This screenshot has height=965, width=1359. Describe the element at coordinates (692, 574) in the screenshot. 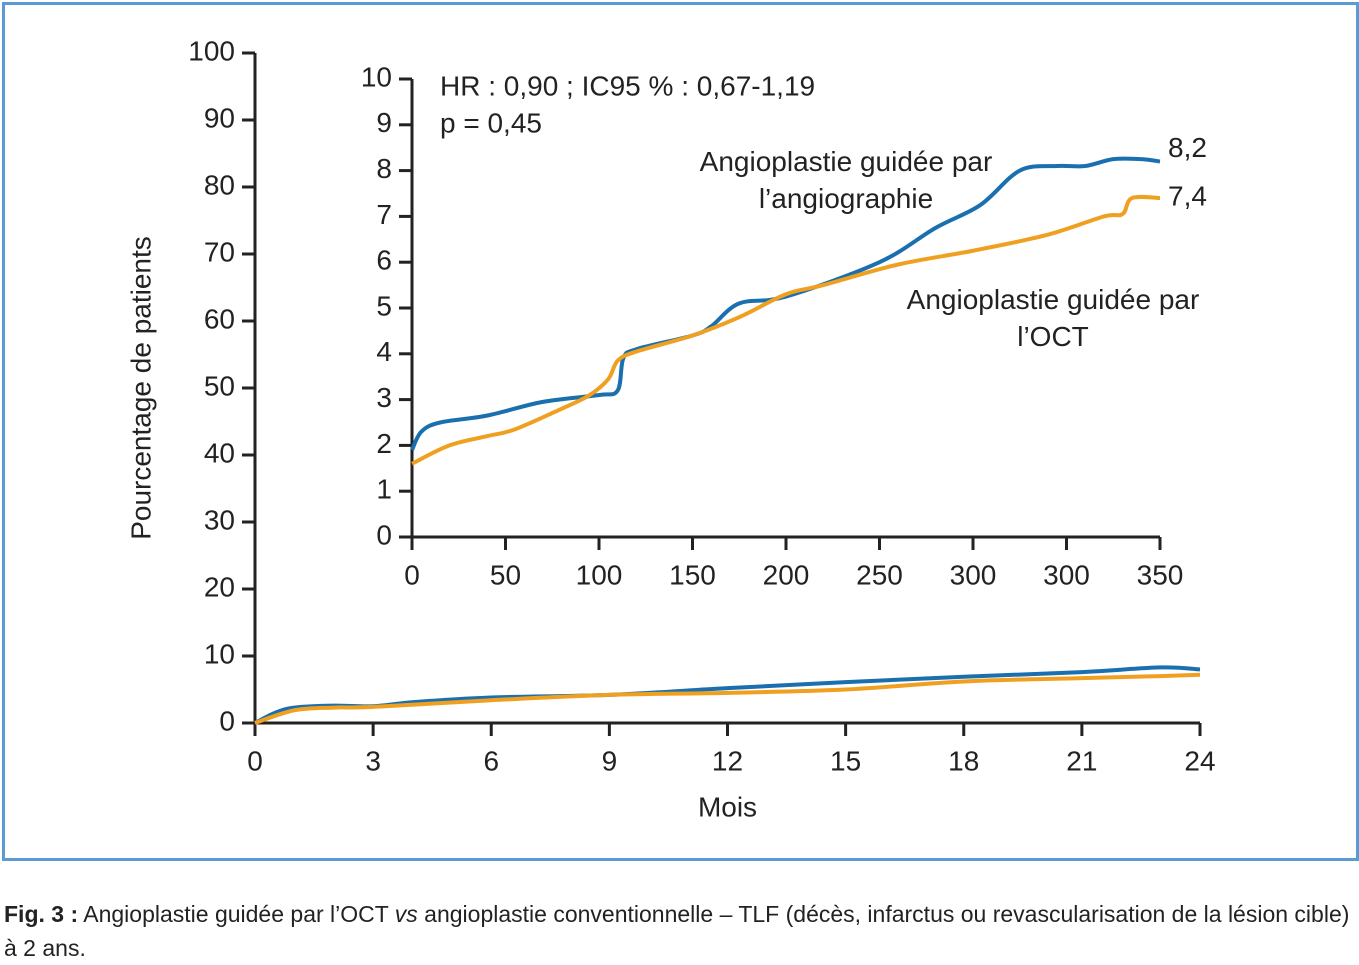

I see `x-tick-label: 150` at that location.